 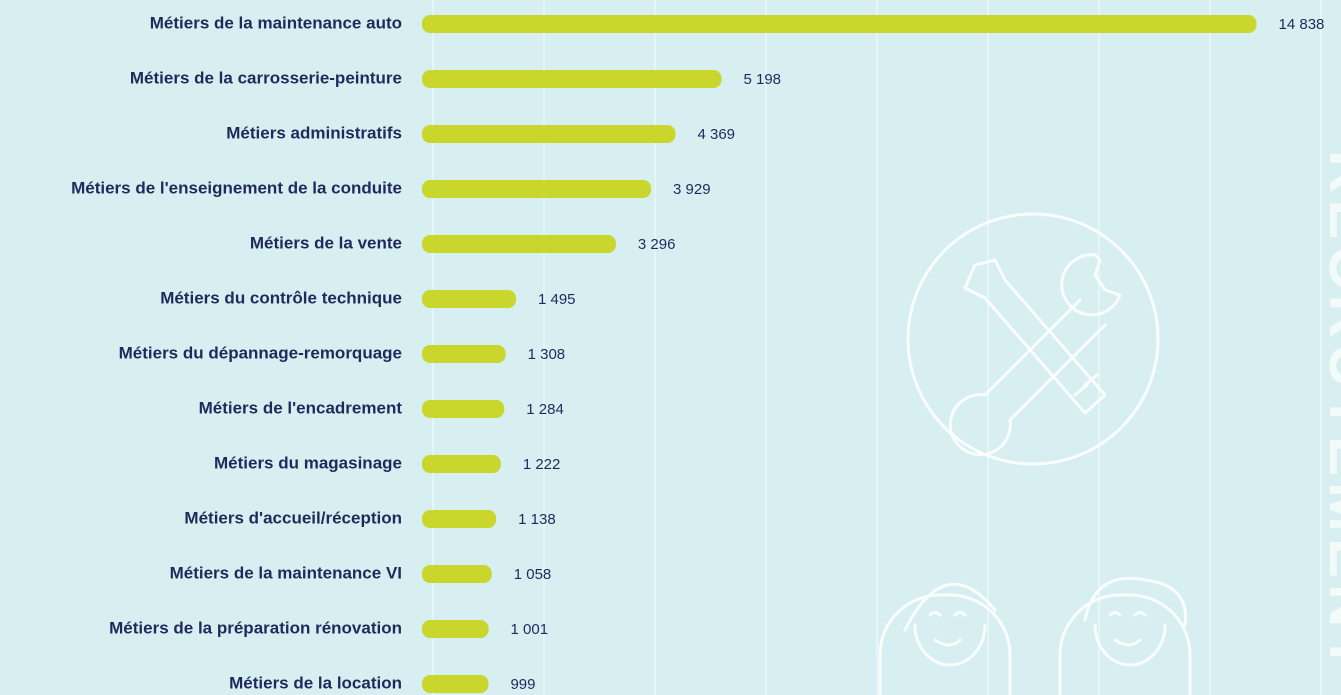 I want to click on category-label: Métiers de la maintenance VI, so click(x=286, y=572).